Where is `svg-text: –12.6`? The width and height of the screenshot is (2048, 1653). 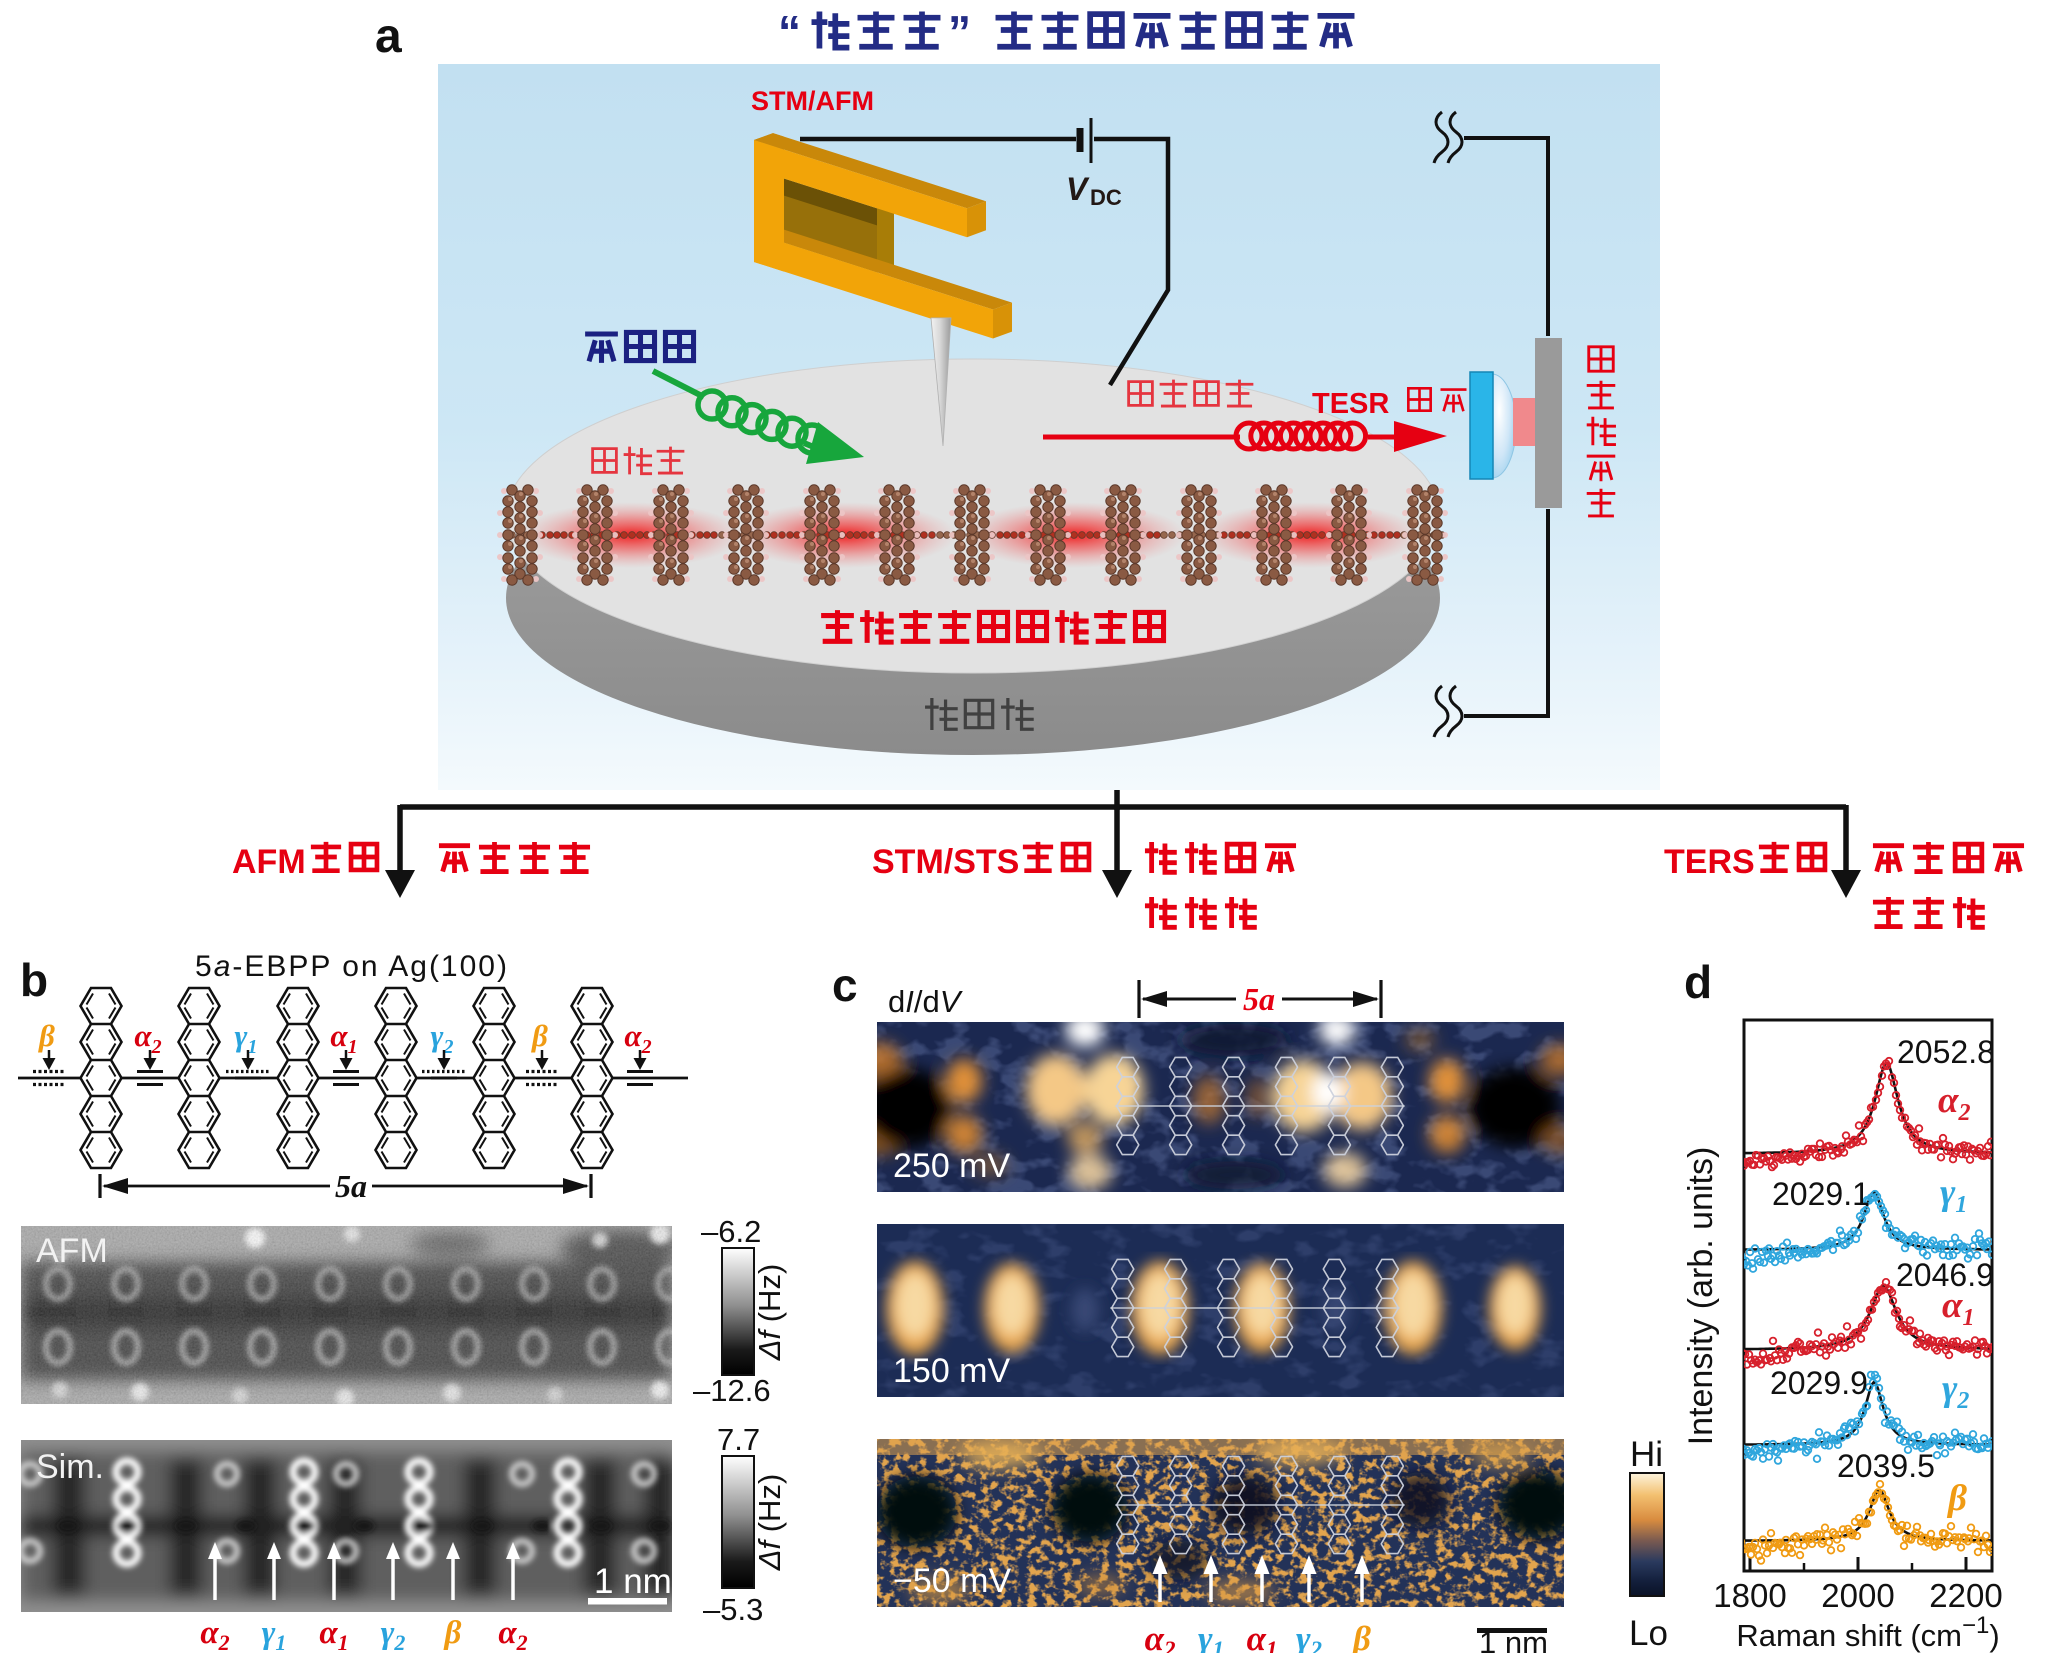 svg-text: –12.6 is located at coordinates (732, 1390).